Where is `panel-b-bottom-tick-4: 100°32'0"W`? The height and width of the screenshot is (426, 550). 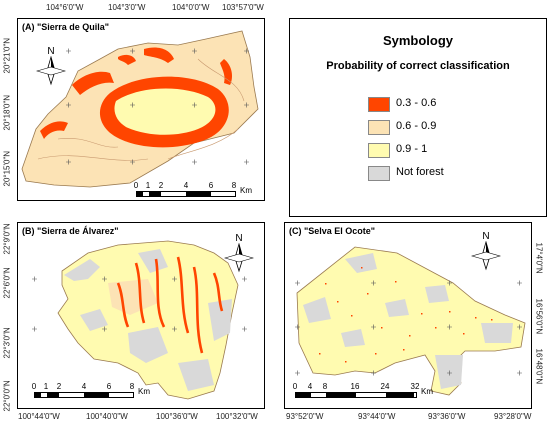
panel-b-bottom-tick-4: 100°32'0"W is located at coordinates (237, 416).